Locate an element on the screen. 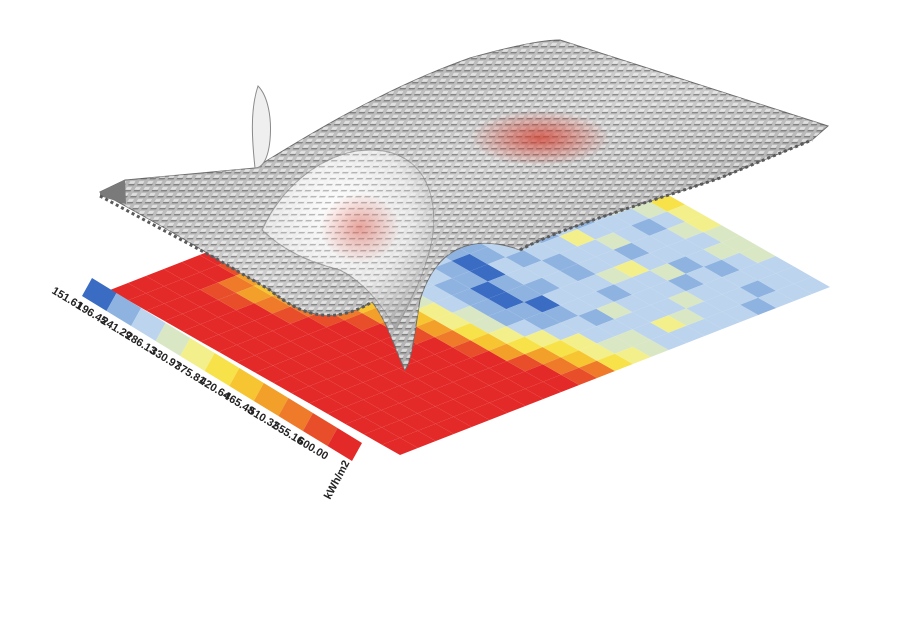 The height and width of the screenshot is (639, 904). canopy-sawtooth-edge is located at coordinates (236, 255).